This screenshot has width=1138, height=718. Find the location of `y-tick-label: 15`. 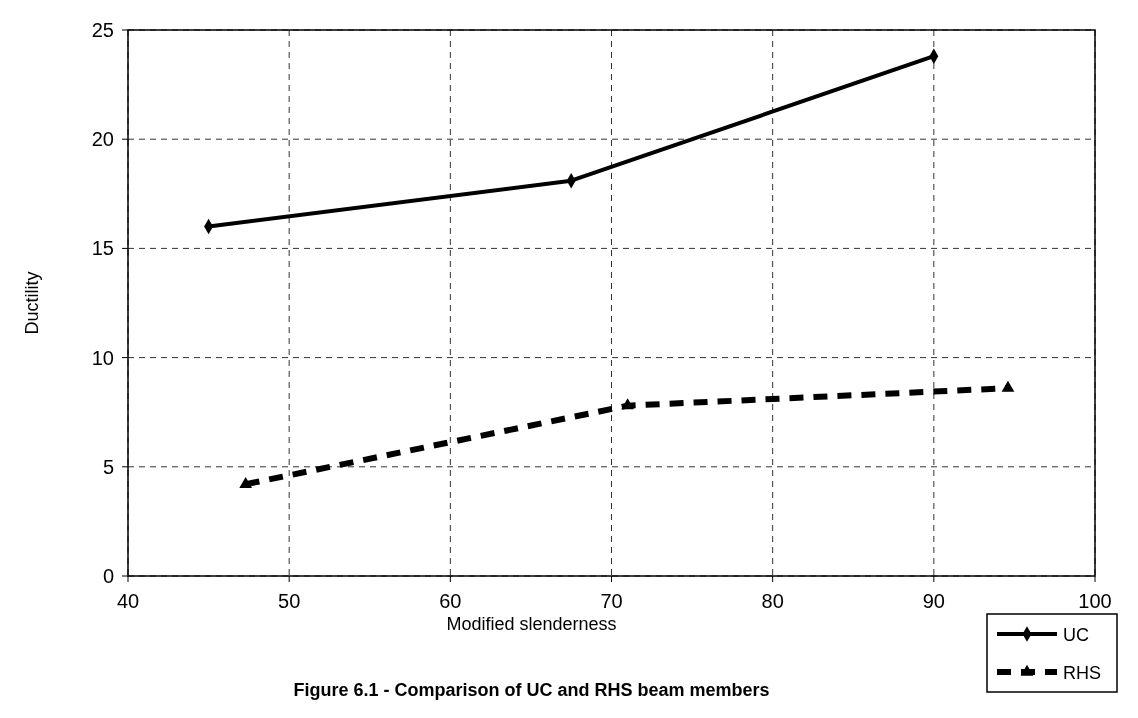

y-tick-label: 15 is located at coordinates (102, 248).